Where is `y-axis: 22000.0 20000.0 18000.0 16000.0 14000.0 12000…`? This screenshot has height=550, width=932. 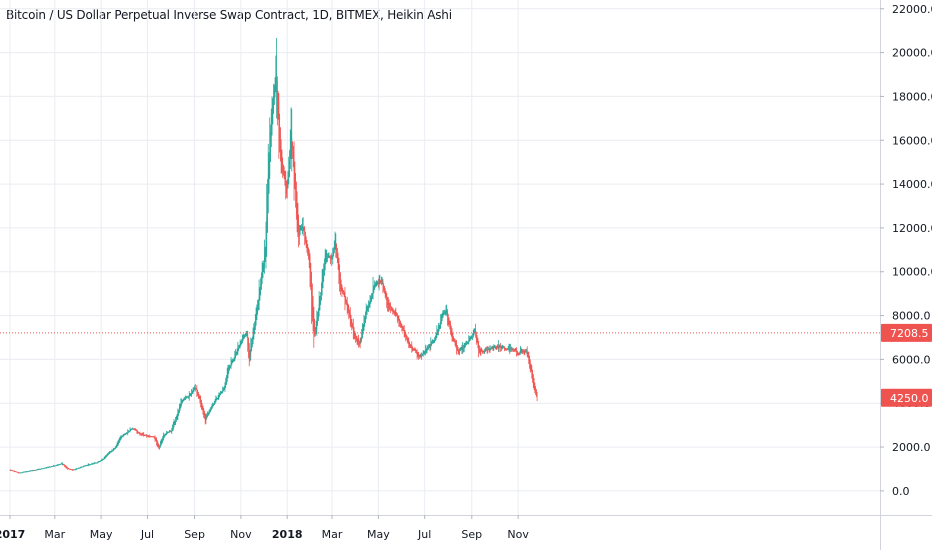 y-axis: 22000.0 20000.0 18000.0 16000.0 14000.0 12000… is located at coordinates (906, 275).